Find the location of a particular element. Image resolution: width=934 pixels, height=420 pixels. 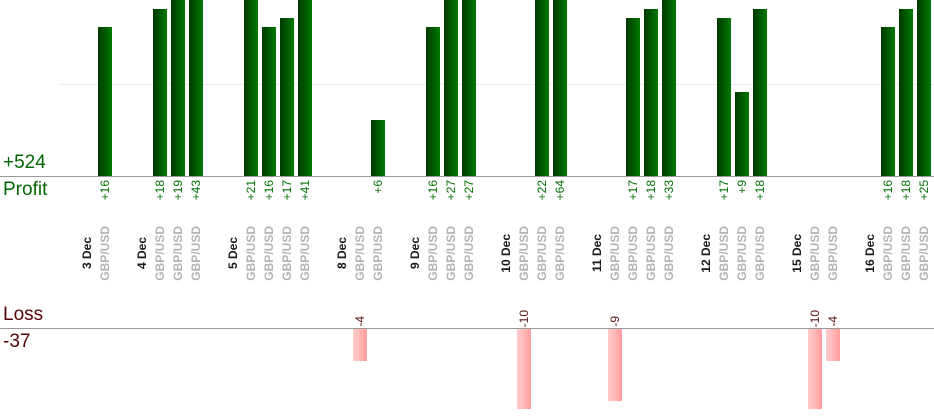

date-label: 3 Dec is located at coordinates (87, 253).